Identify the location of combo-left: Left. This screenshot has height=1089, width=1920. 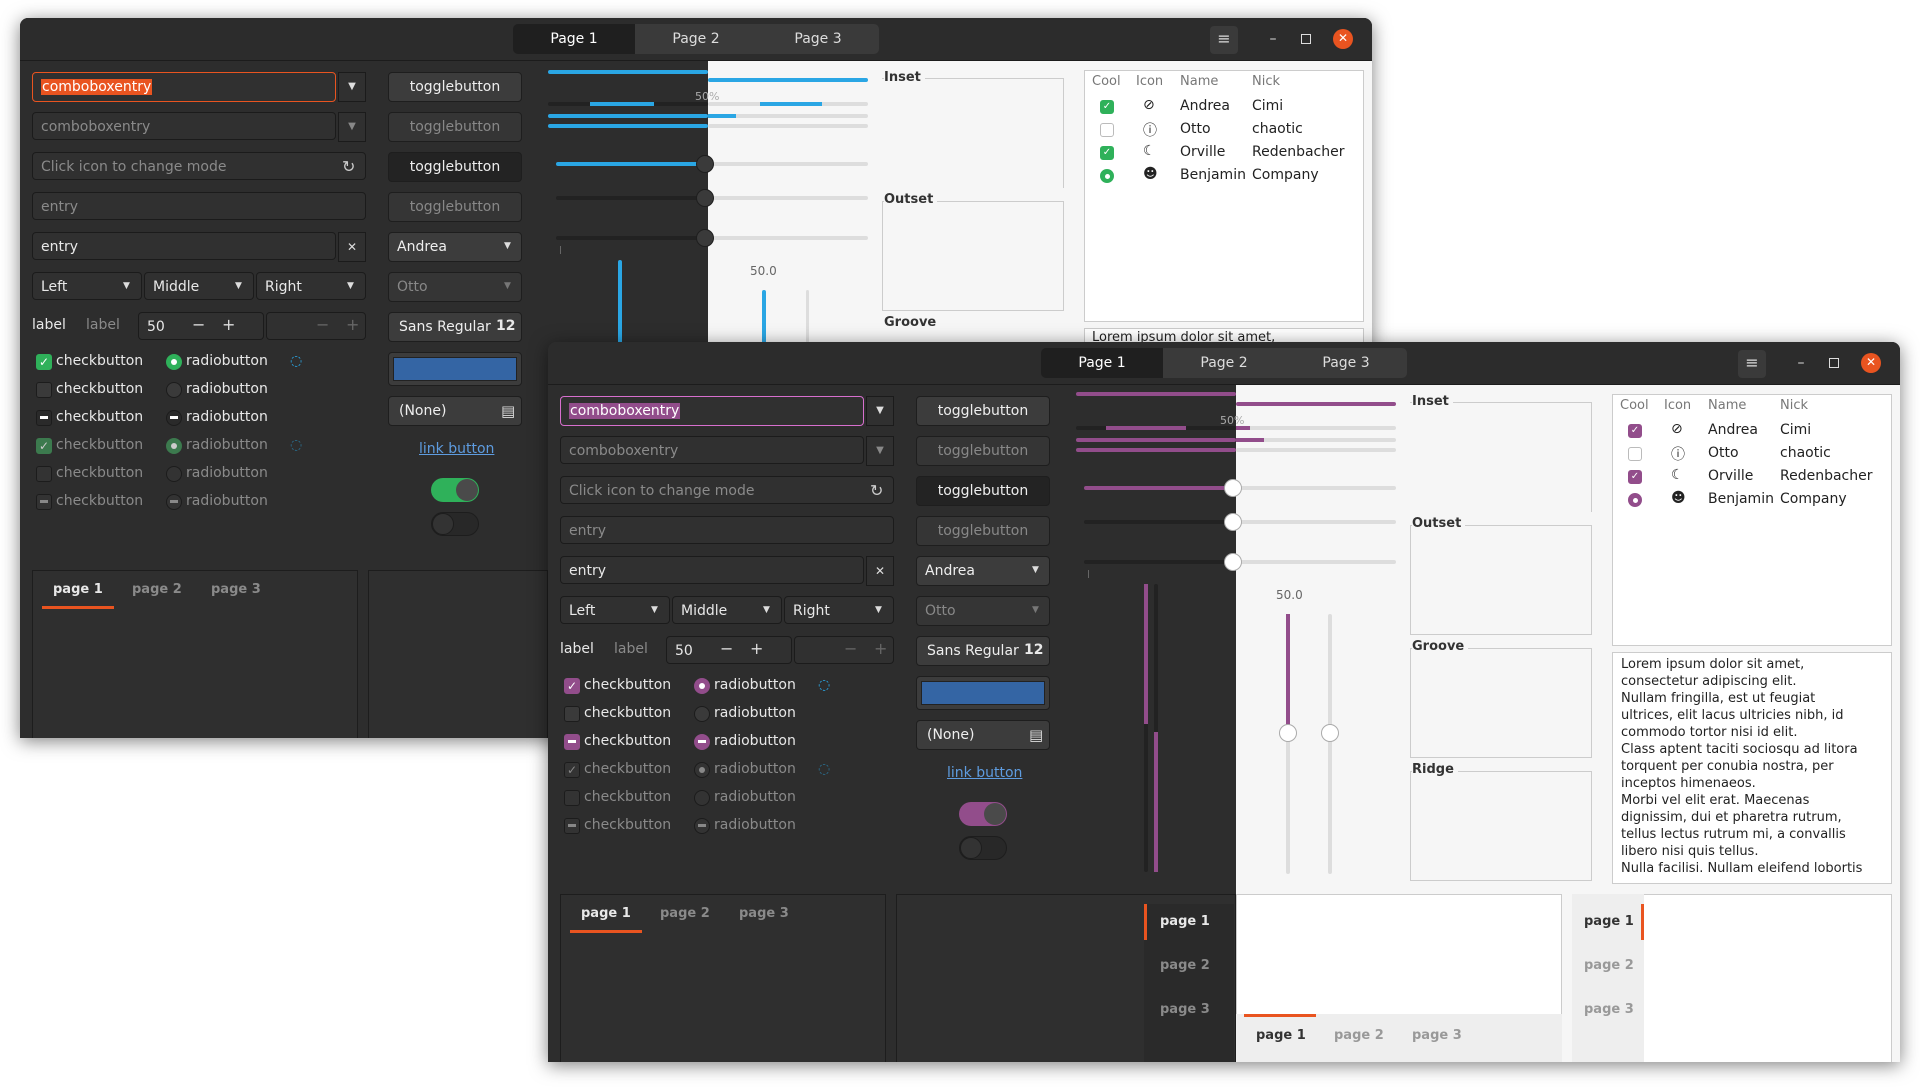
(87, 286).